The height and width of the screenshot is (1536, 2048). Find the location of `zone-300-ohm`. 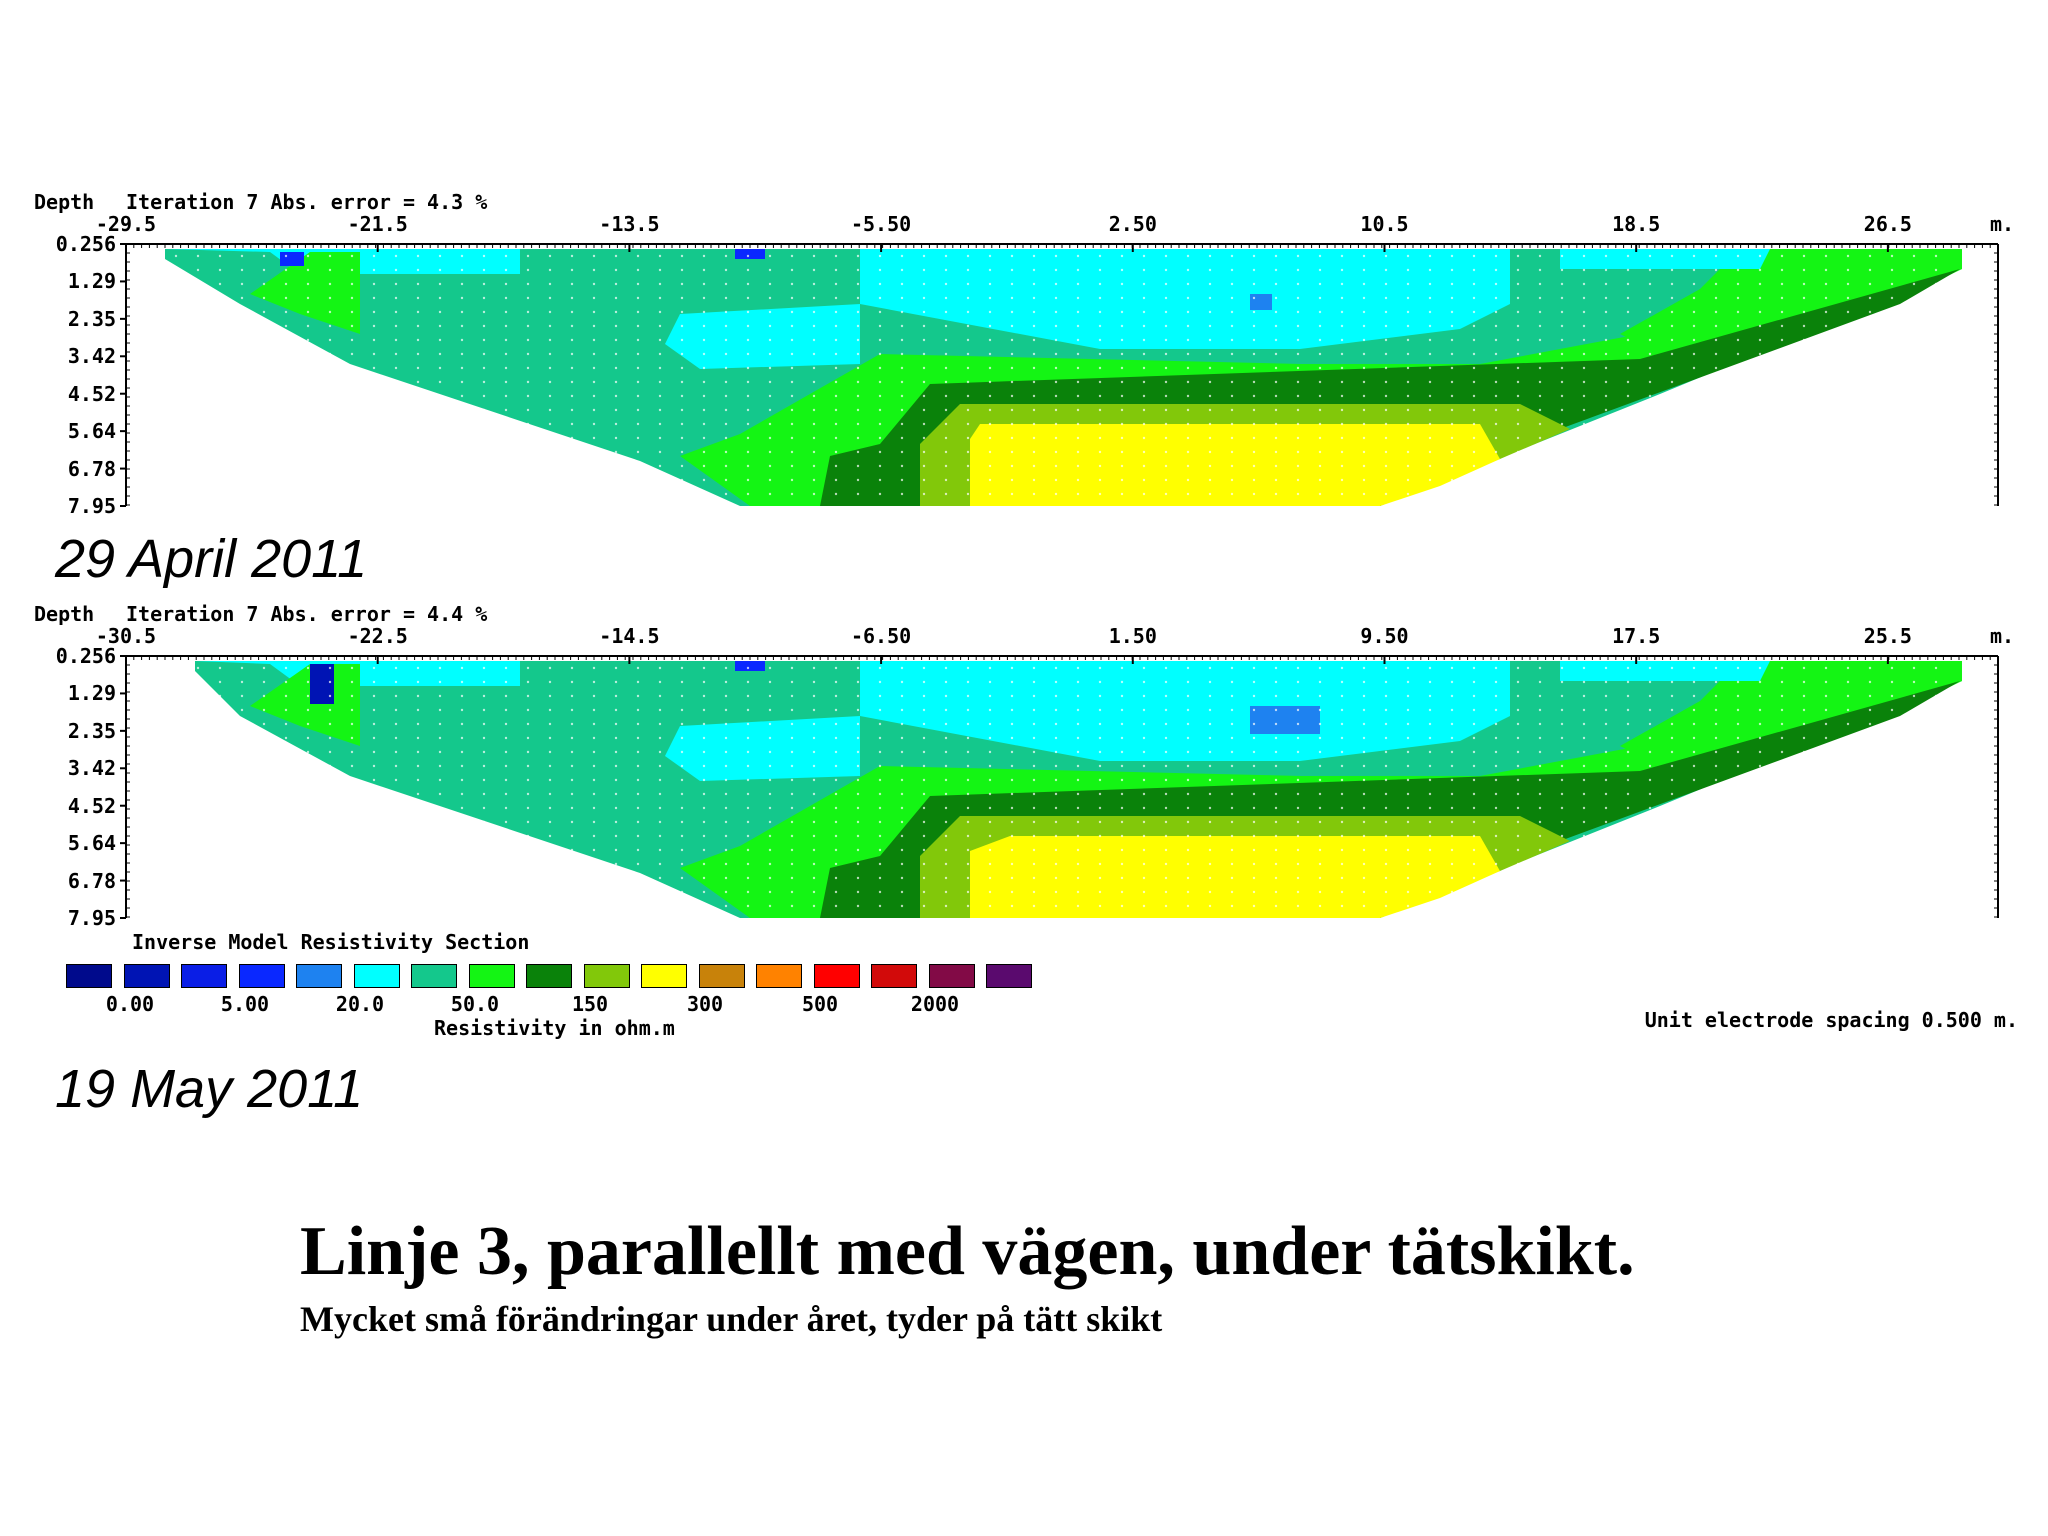

zone-300-ohm is located at coordinates (1235, 465).